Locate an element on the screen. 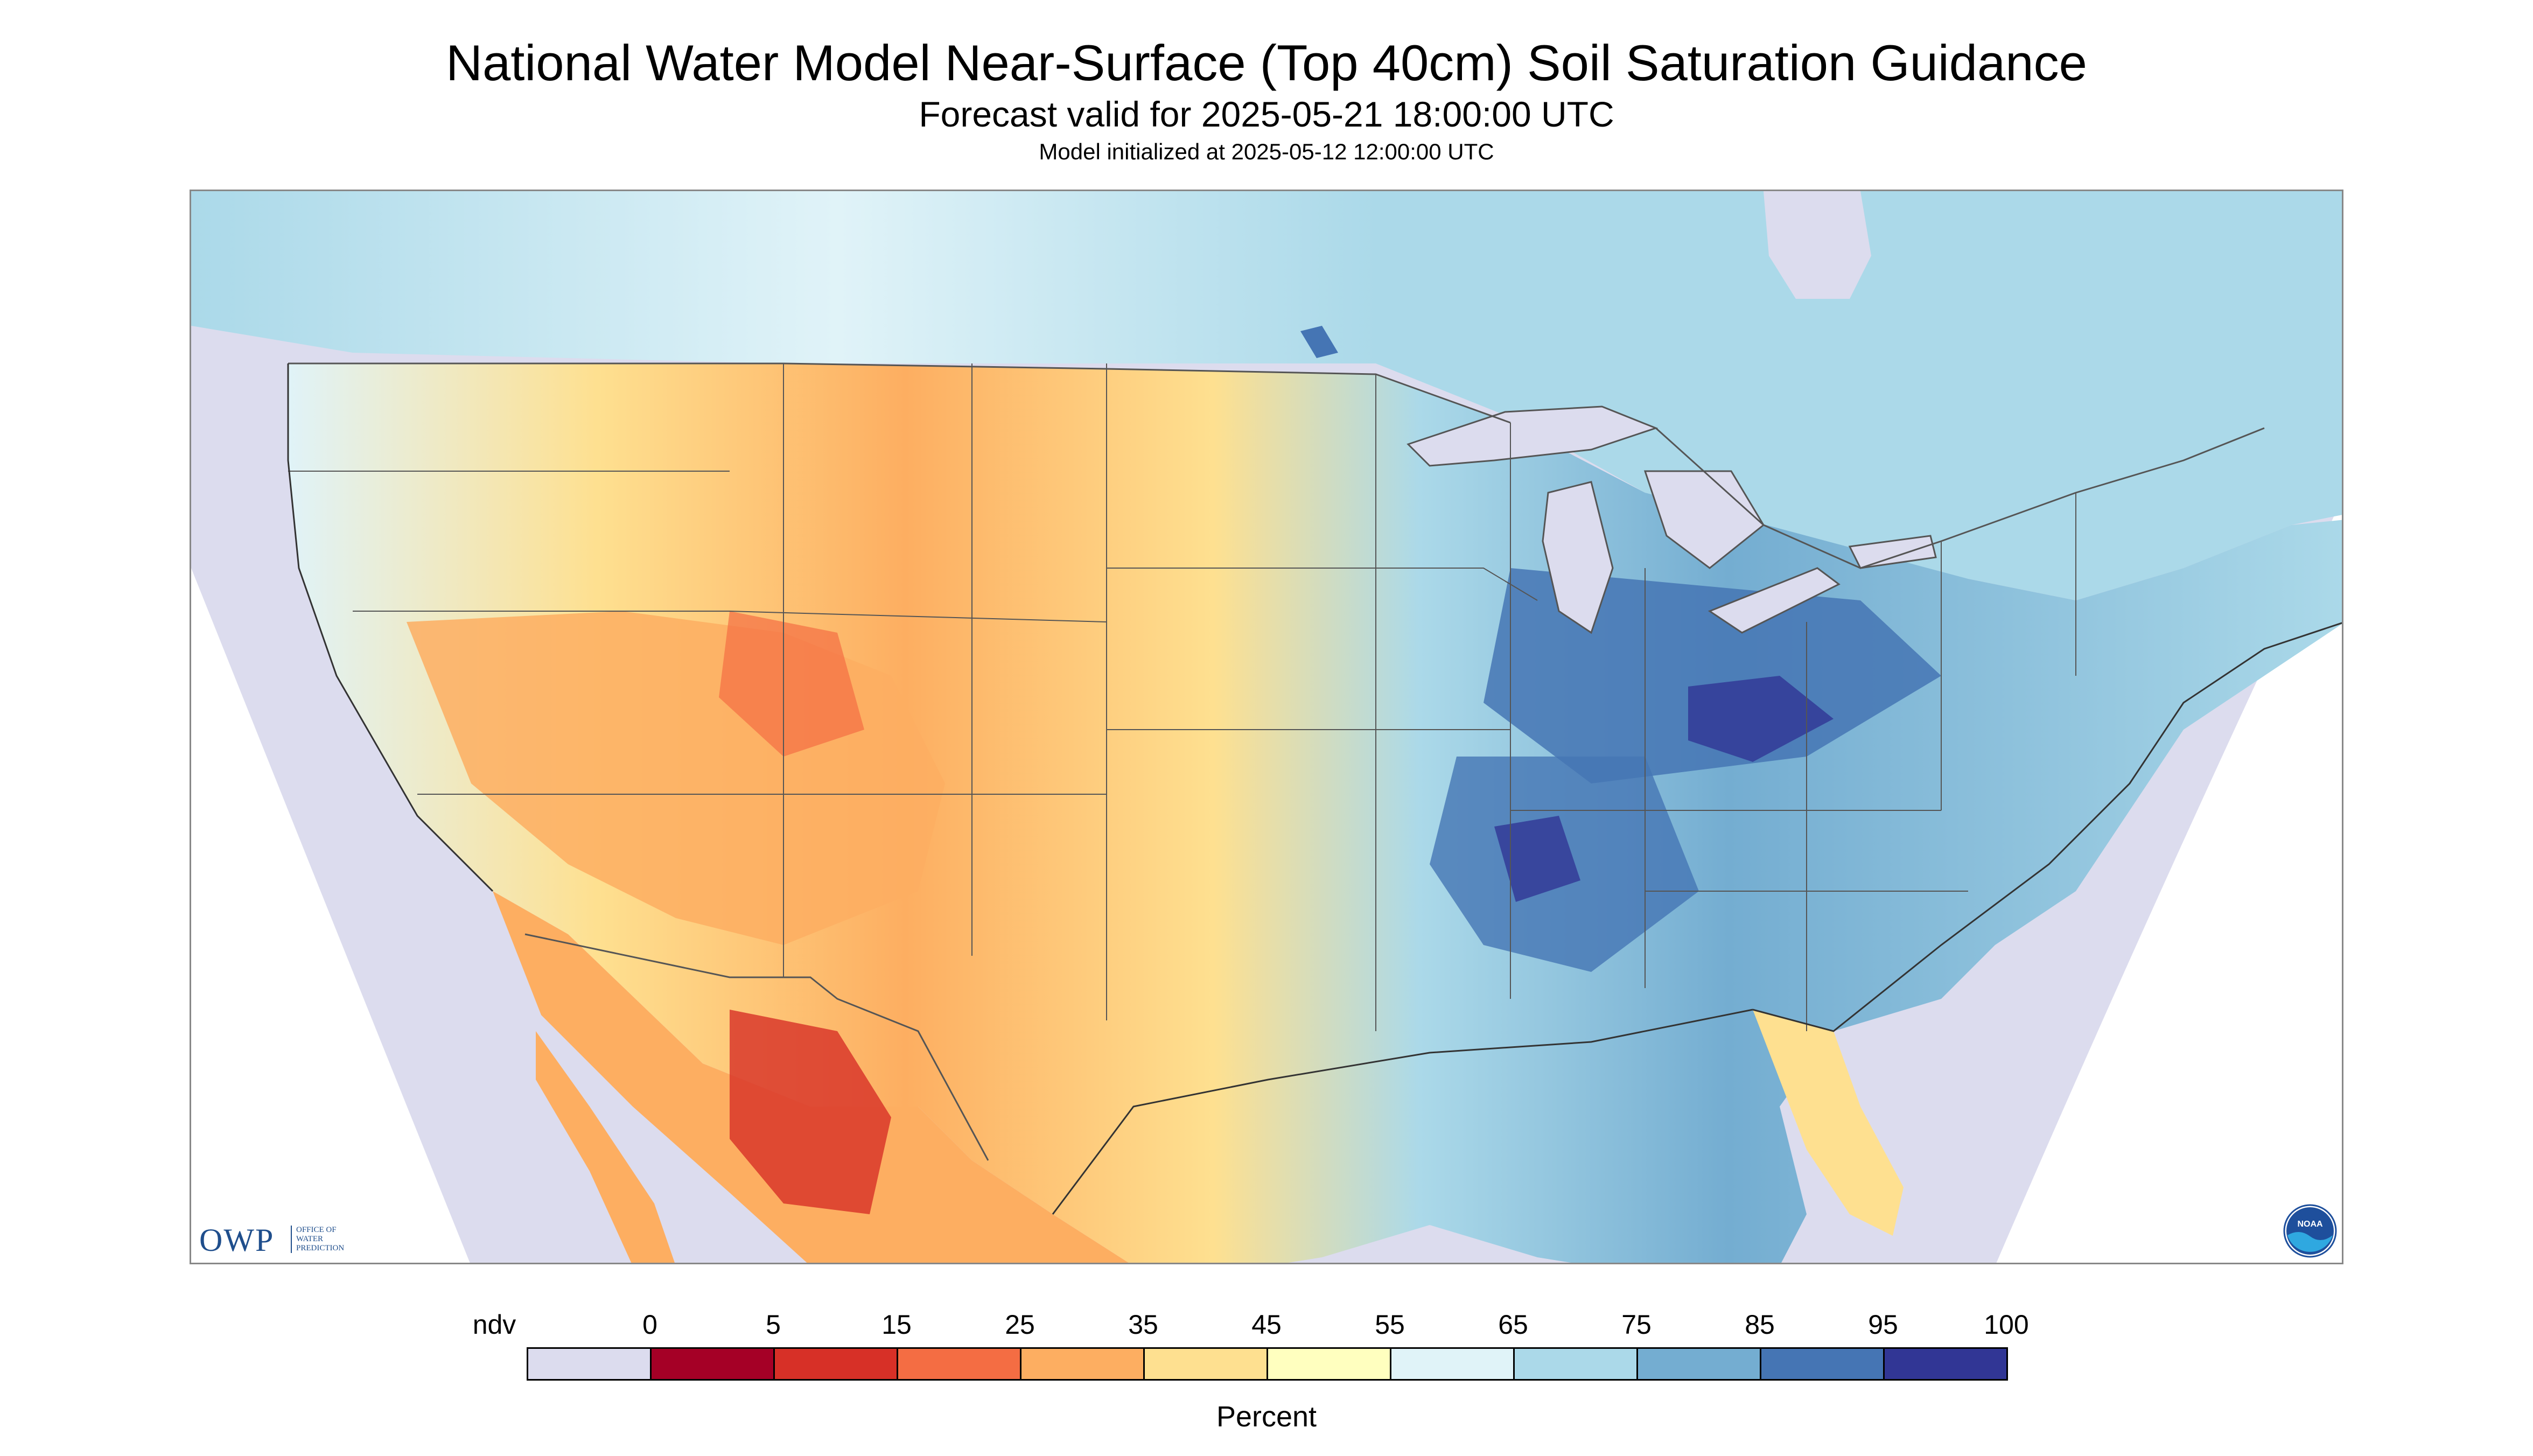 This screenshot has width=2533, height=1456. legend-unit-label: Percent is located at coordinates (1266, 1417).